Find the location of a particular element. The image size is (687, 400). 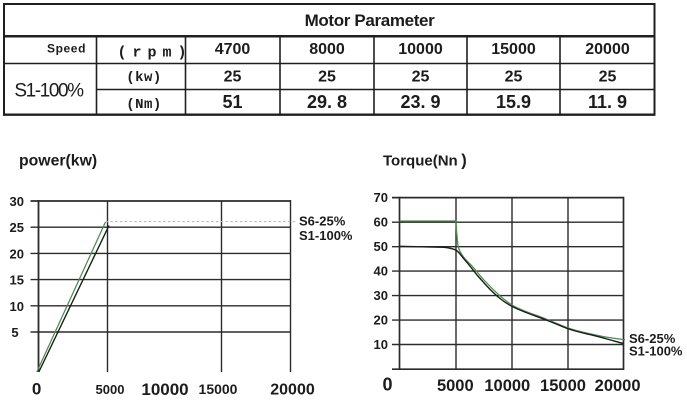

svg-text: 4700 is located at coordinates (233, 49).